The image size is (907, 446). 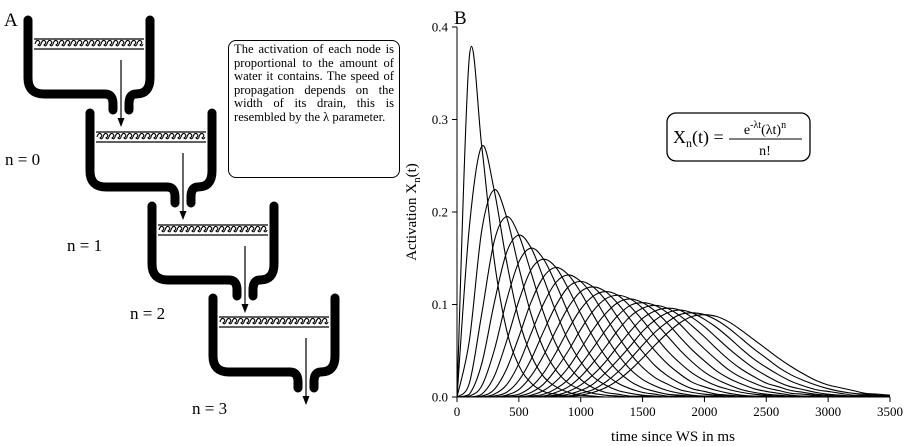 I want to click on y-tick-label: 0.1, so click(x=440, y=304).